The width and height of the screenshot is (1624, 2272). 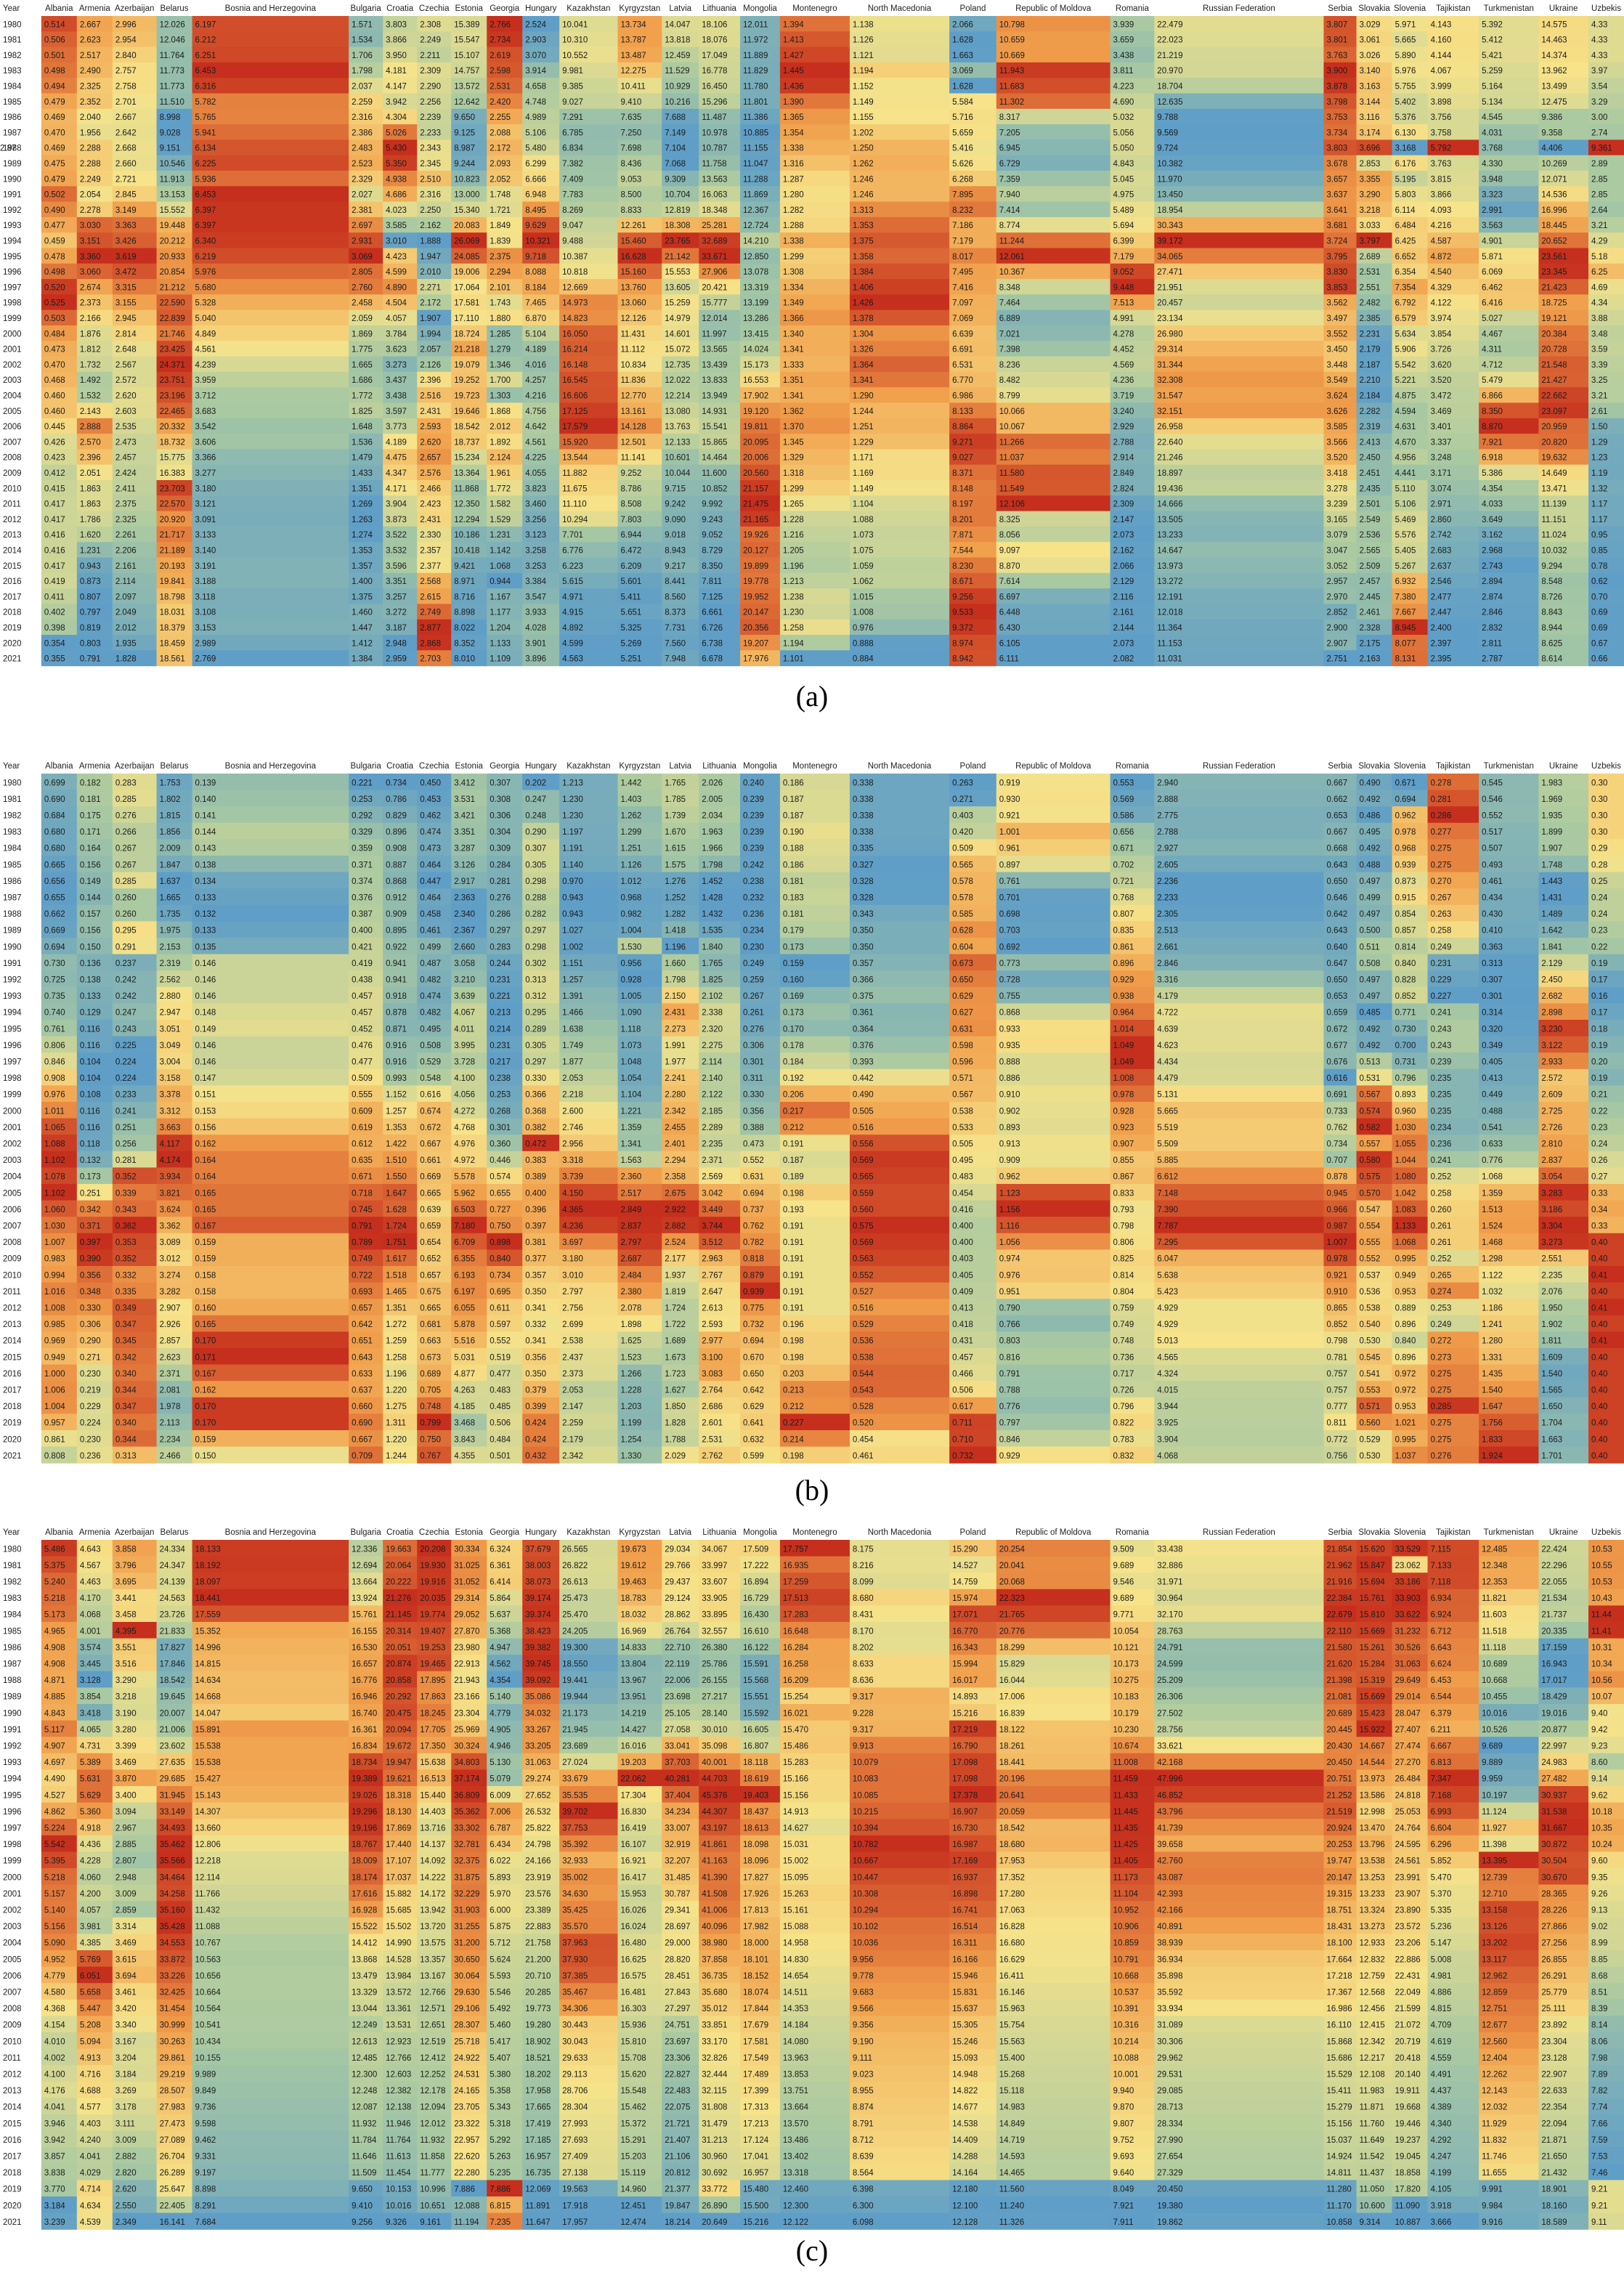 I want to click on cell-value: 0.944, so click(x=500, y=581).